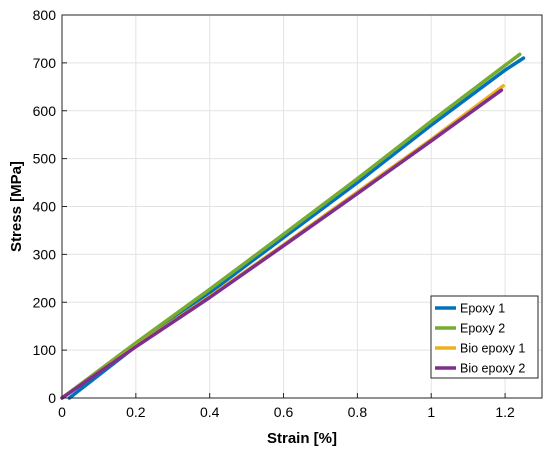  I want to click on y-tick-label: 0, so click(52, 398).